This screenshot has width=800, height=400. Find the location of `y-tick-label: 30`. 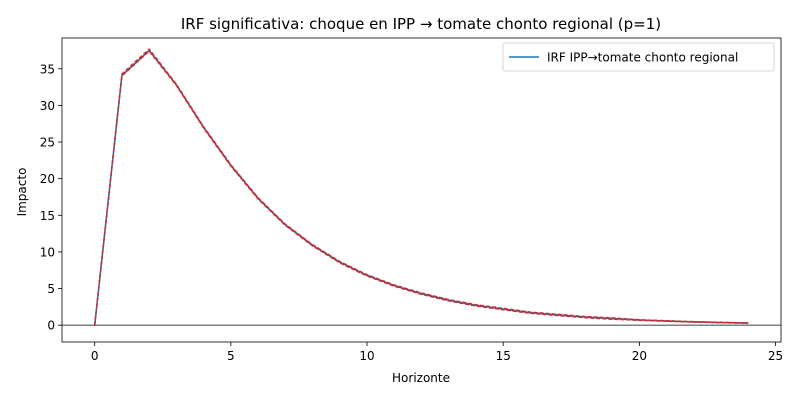

y-tick-label: 30 is located at coordinates (47, 106).